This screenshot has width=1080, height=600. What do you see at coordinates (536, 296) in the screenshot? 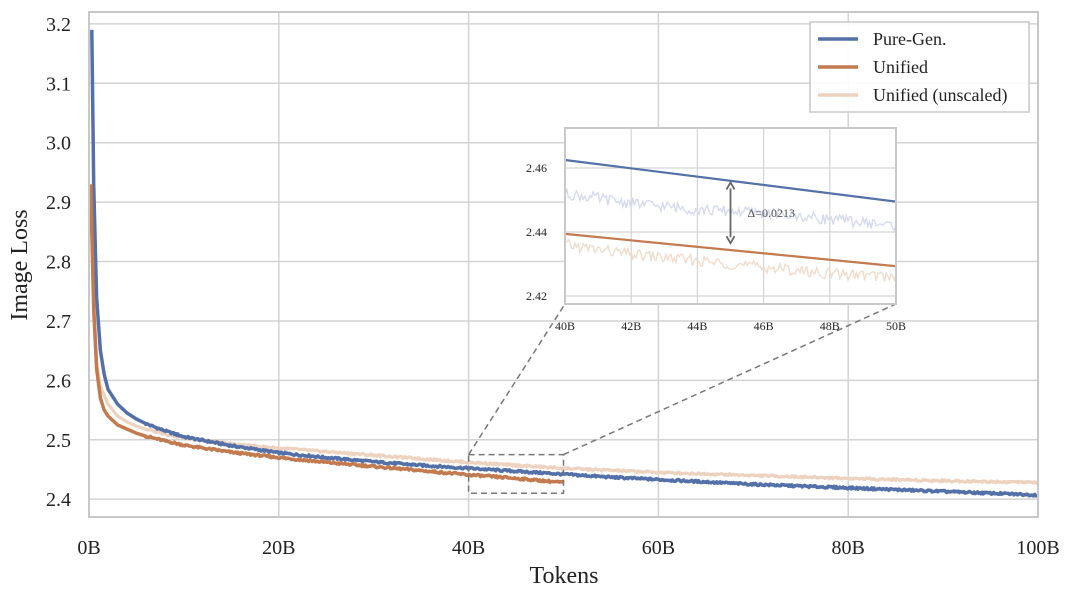
I see `inset-y-tick-label: 2.42` at bounding box center [536, 296].